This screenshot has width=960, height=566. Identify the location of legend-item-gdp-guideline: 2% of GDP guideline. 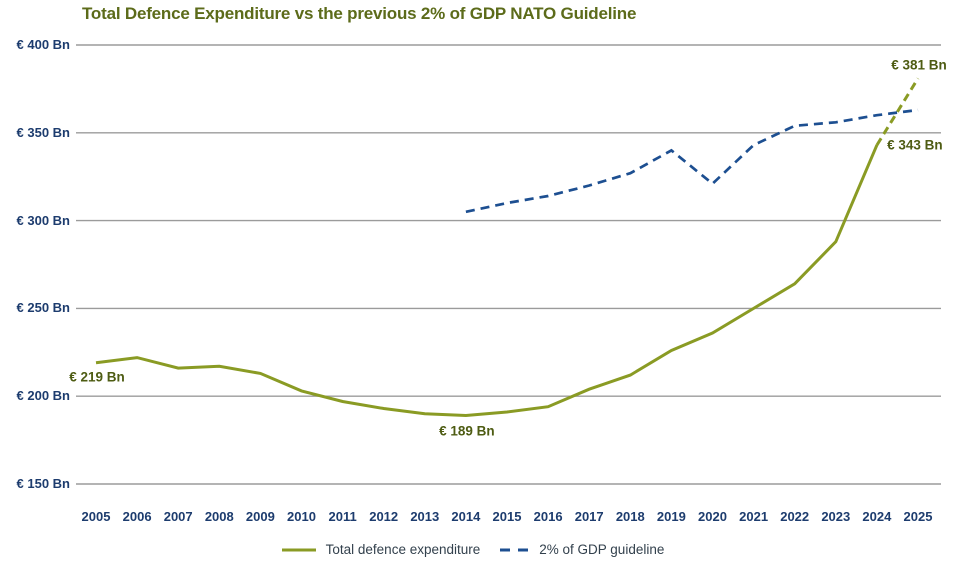
(582, 549).